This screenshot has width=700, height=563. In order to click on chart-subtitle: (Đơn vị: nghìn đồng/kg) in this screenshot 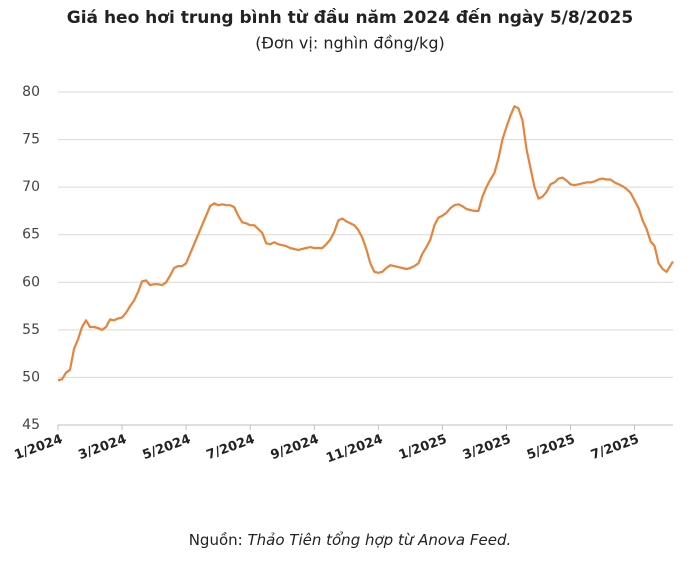, I will do `click(349, 43)`.